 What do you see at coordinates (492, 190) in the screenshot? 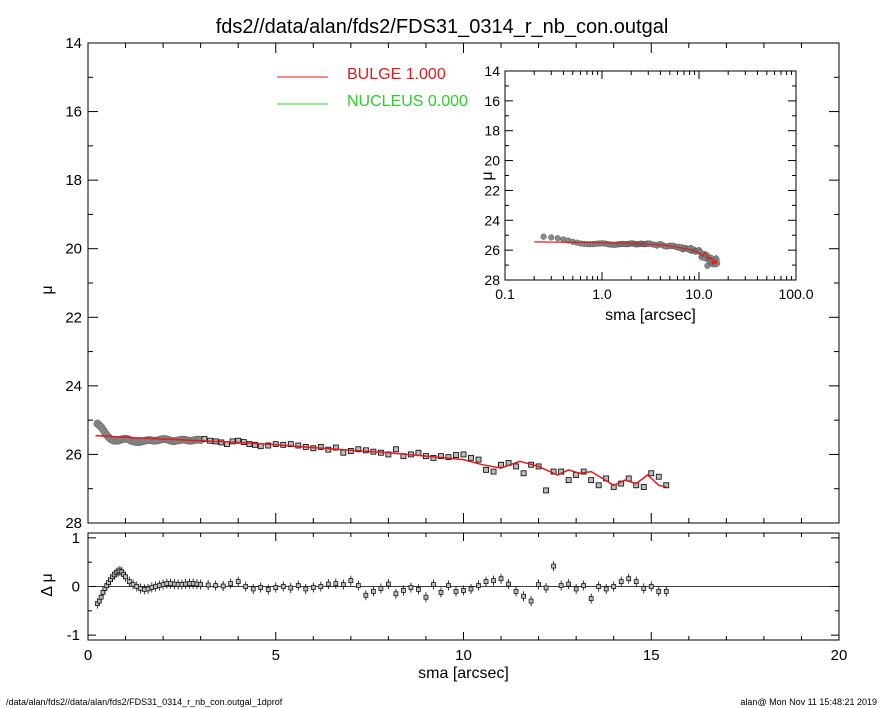
I see `inset-y-tick-label: 22` at bounding box center [492, 190].